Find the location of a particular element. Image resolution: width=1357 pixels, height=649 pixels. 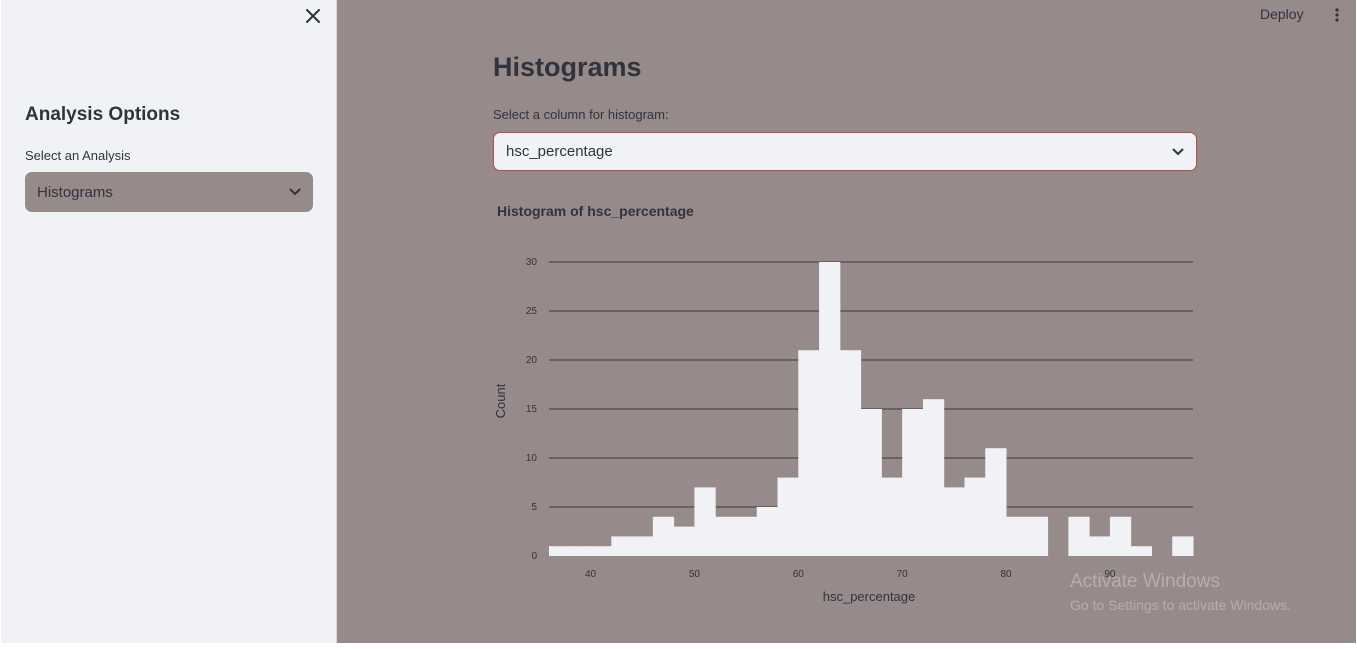

x-tick-label: 70 is located at coordinates (903, 574).